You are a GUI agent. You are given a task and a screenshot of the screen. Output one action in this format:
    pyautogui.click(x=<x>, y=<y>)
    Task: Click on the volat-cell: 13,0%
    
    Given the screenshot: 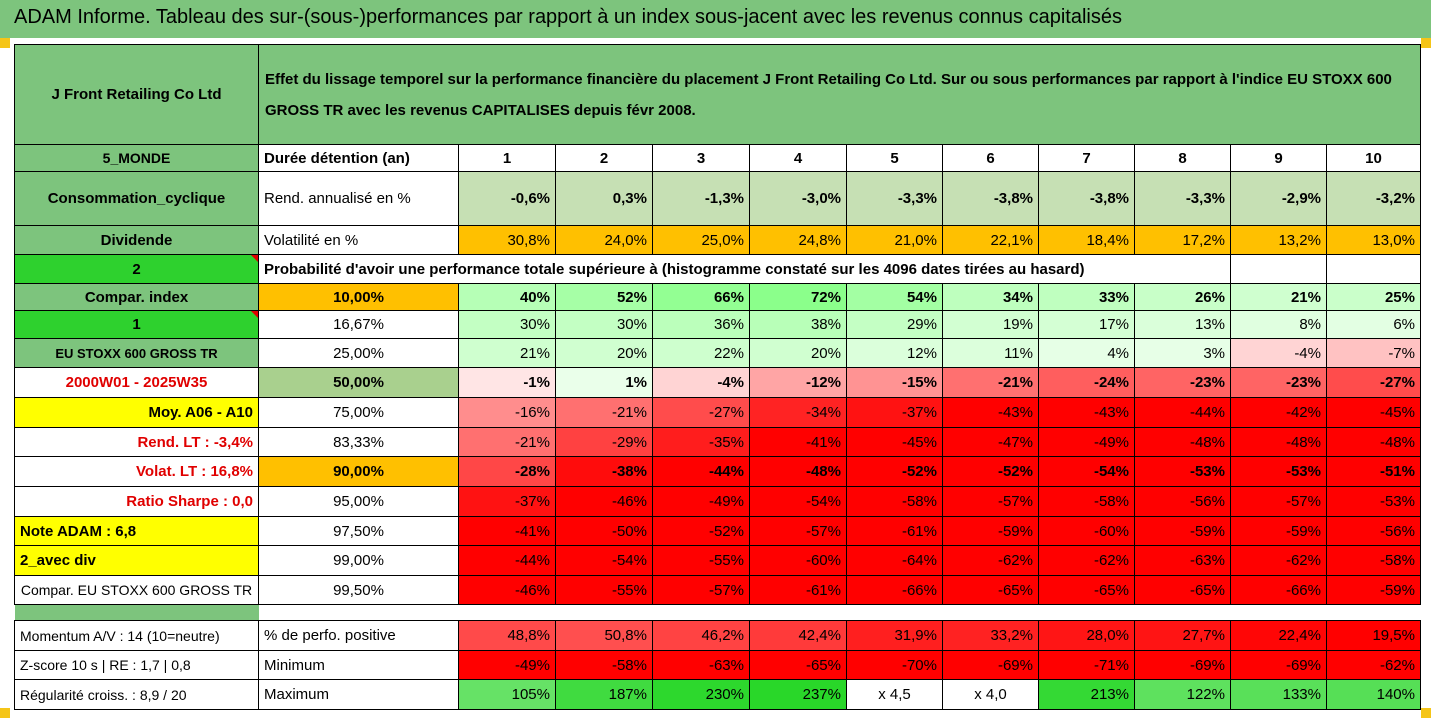 What is the action you would take?
    pyautogui.click(x=1373, y=240)
    